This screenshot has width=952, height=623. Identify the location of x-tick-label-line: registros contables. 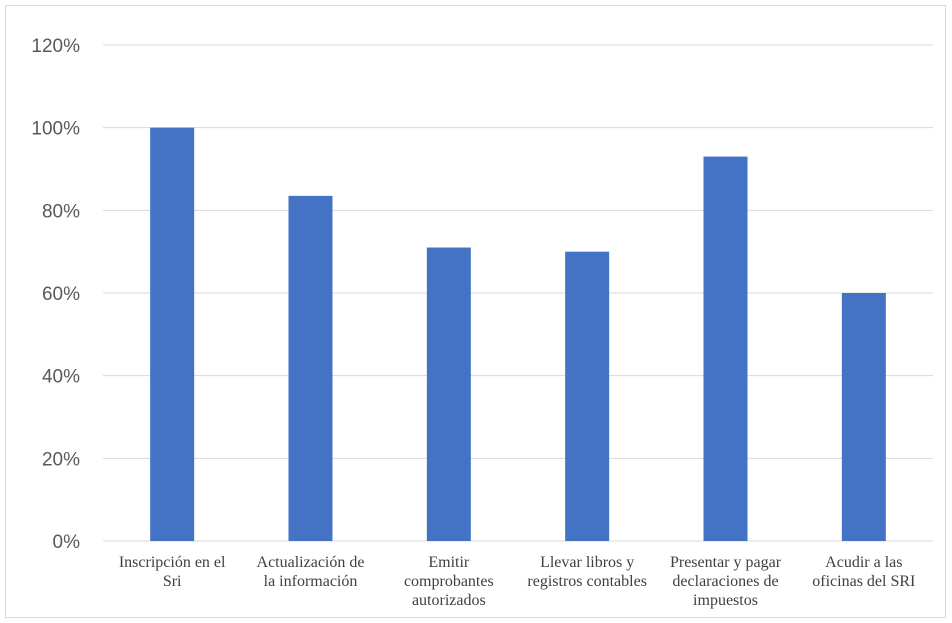
(587, 581).